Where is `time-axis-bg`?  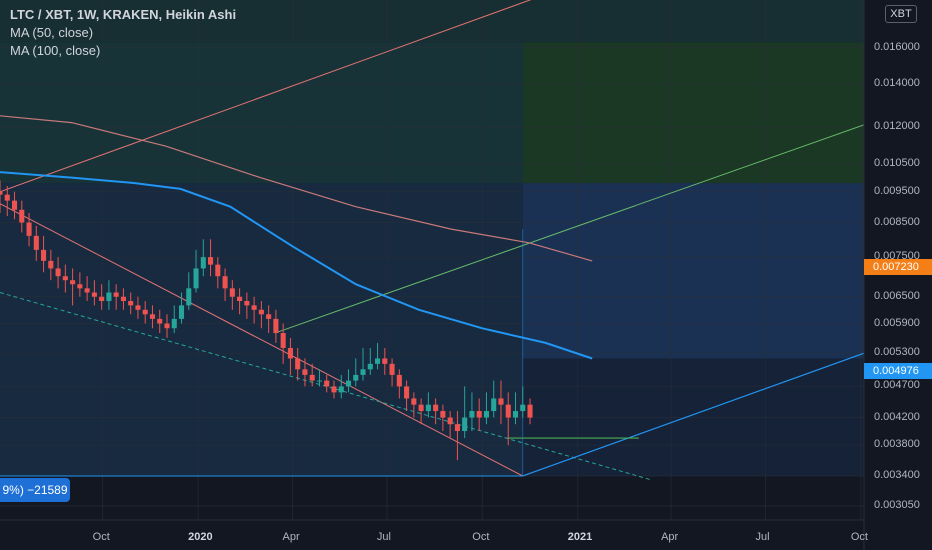 time-axis-bg is located at coordinates (432, 535).